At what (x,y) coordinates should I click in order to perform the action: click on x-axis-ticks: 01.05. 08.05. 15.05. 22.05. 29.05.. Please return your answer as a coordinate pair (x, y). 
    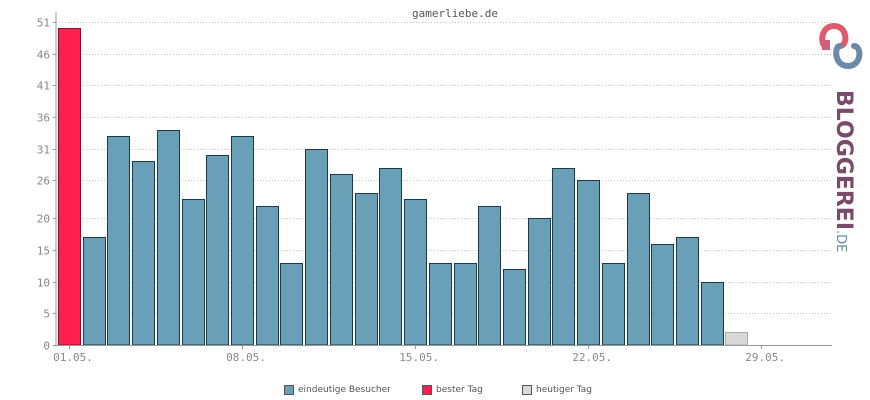
    Looking at the image, I should click on (419, 354).